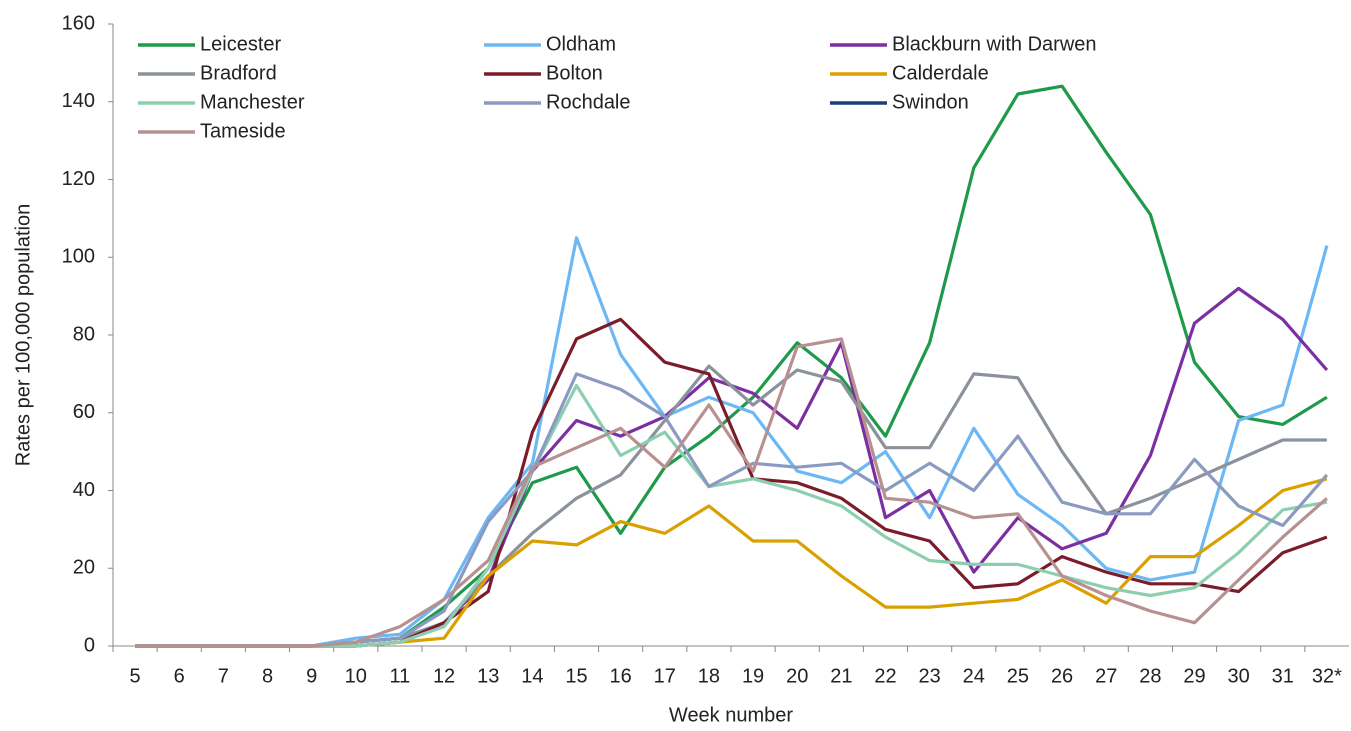 This screenshot has width=1351, height=731. I want to click on x-tick-label: 7, so click(223, 676).